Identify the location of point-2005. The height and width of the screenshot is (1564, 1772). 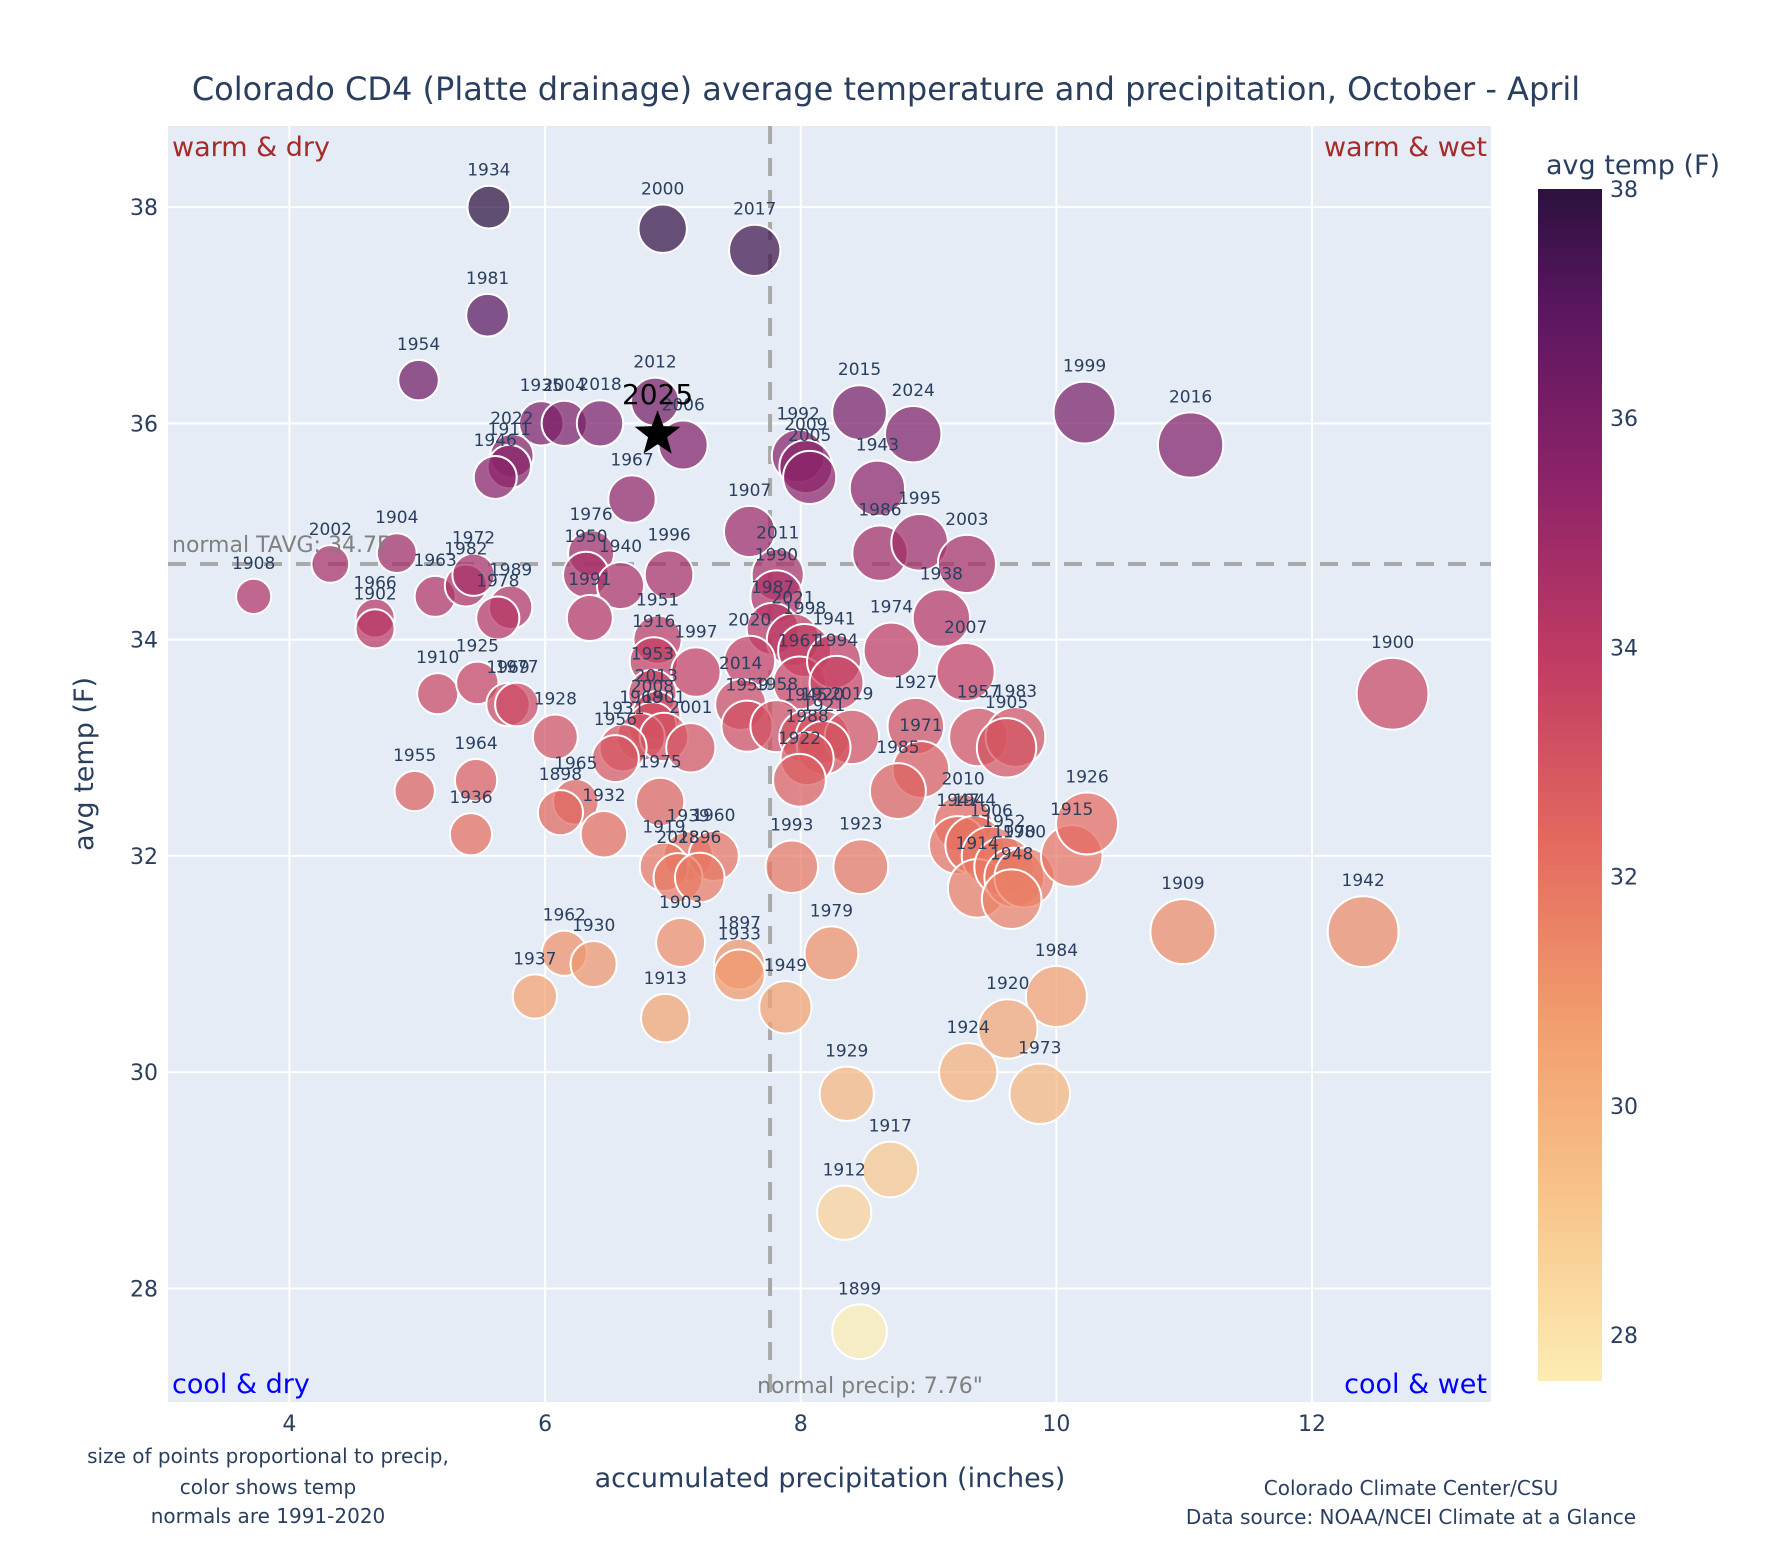
(810, 477).